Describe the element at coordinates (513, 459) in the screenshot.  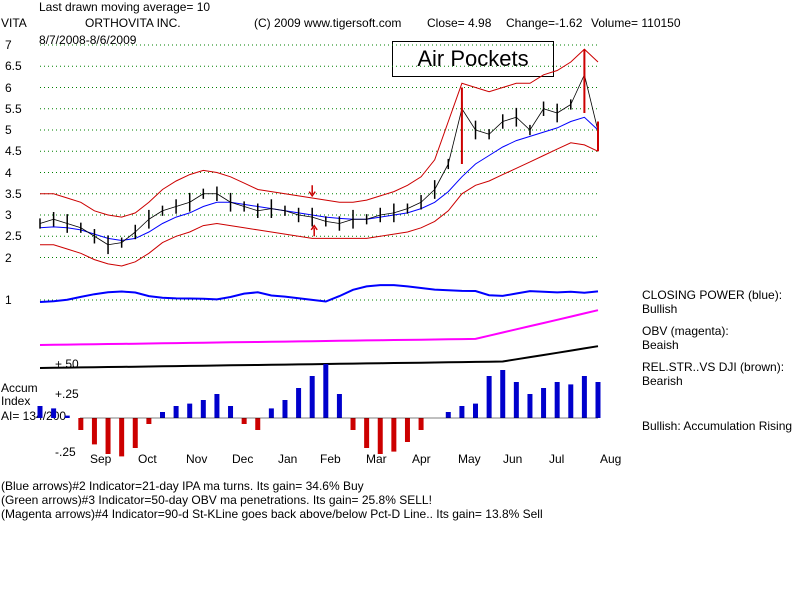
I see `month-label: Jun` at that location.